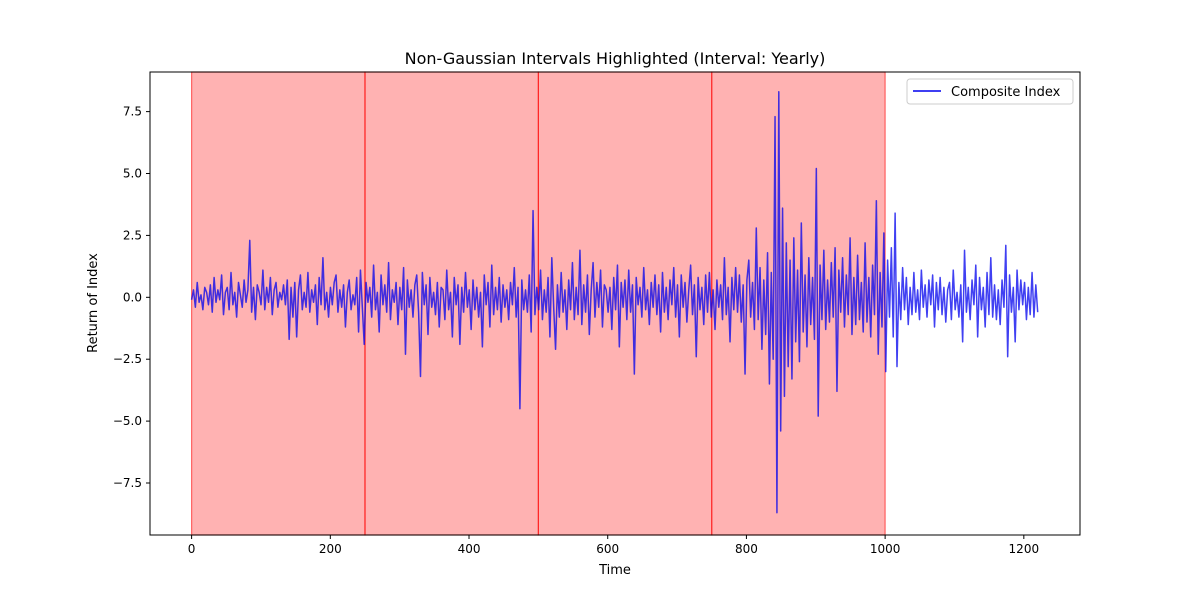  I want to click on y-tick-label: 2.5, so click(132, 235).